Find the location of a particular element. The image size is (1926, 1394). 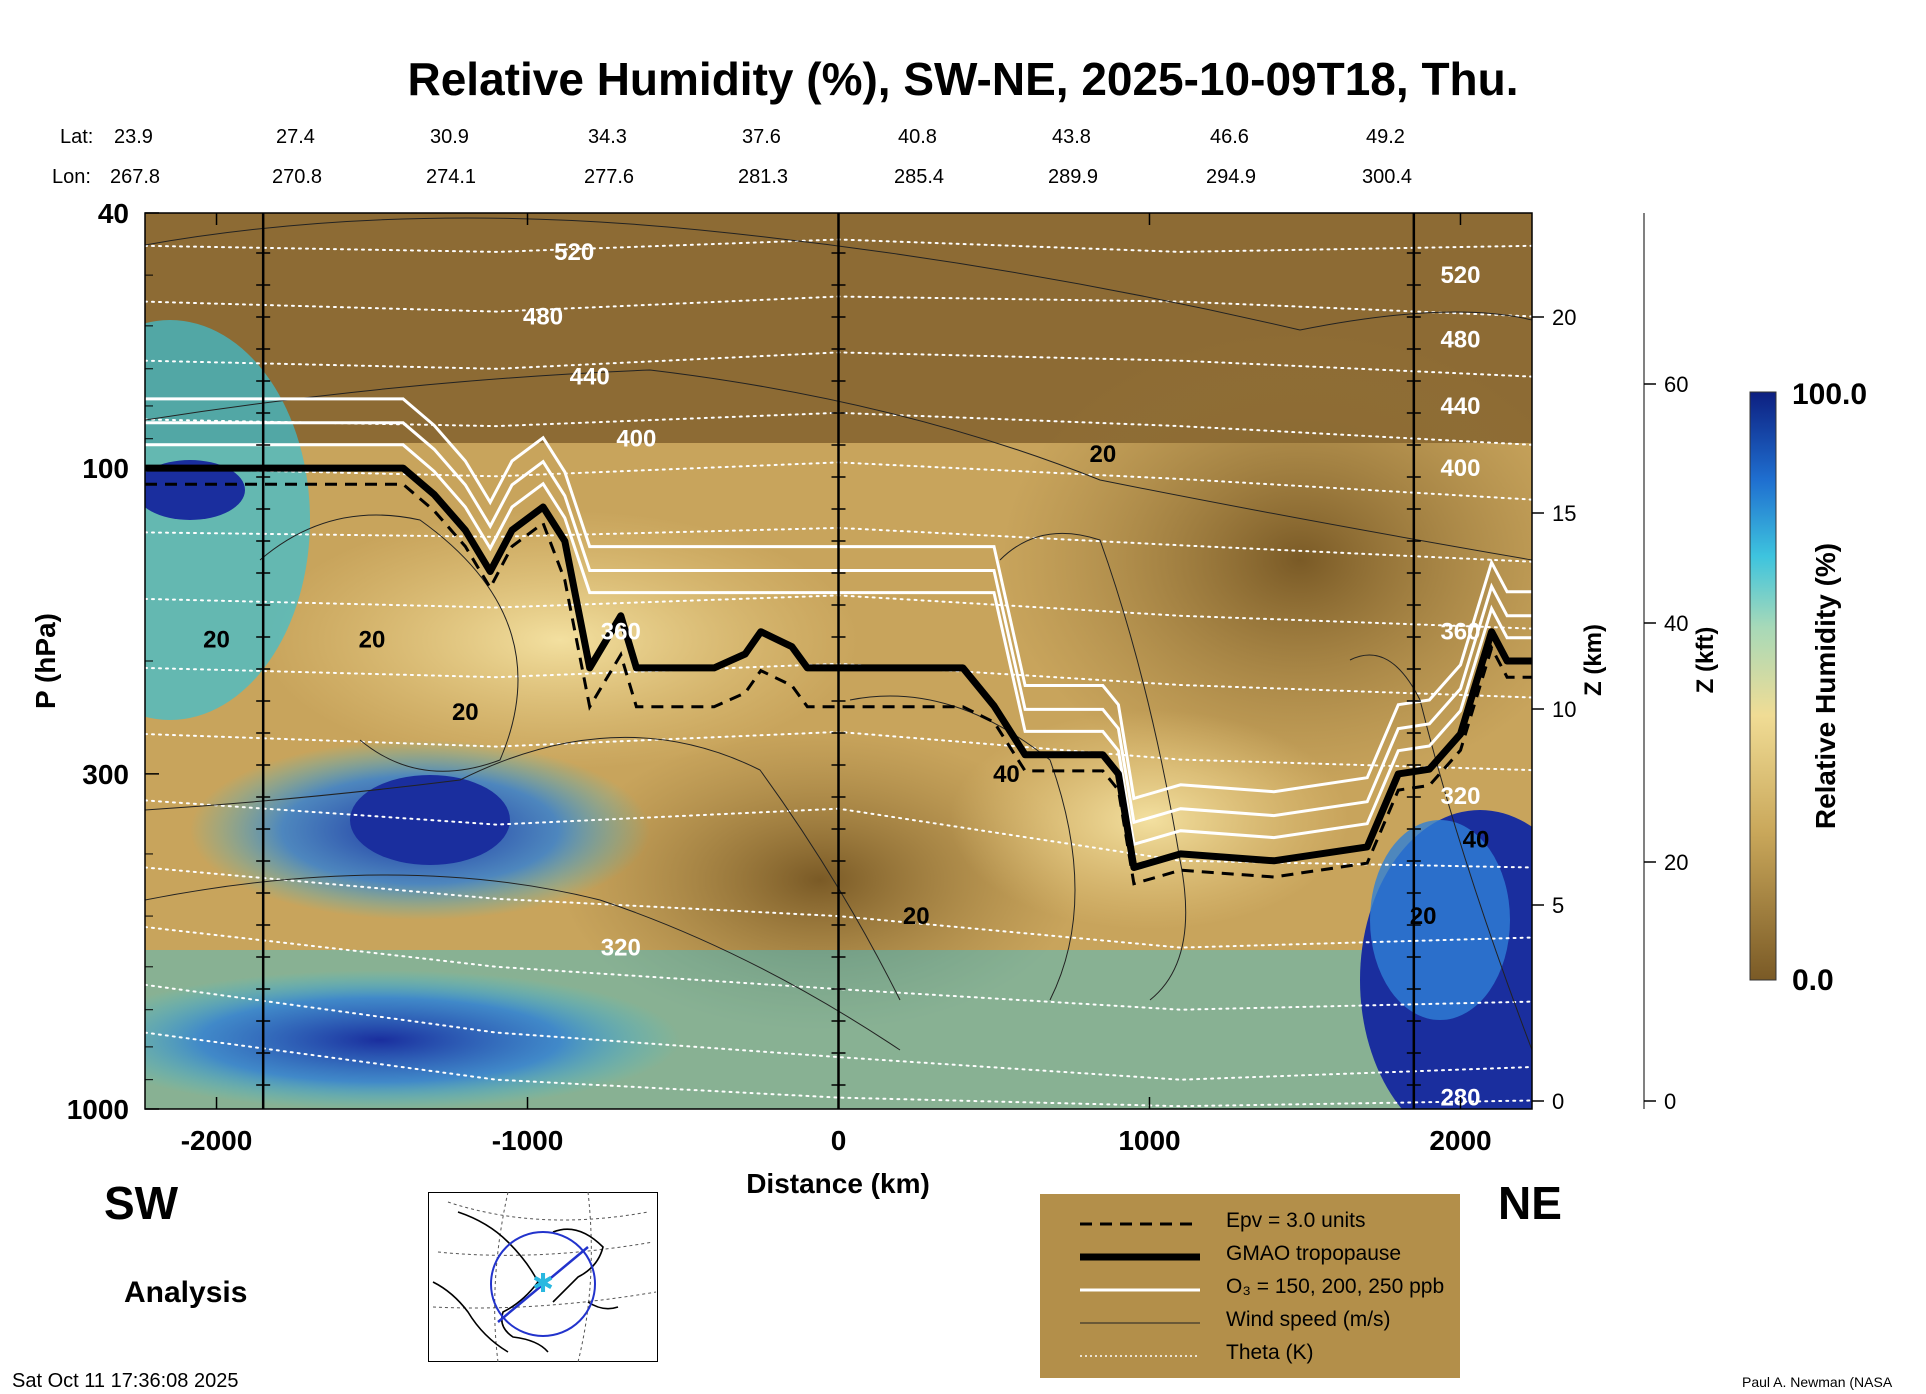

map-frame is located at coordinates (543, 1277).